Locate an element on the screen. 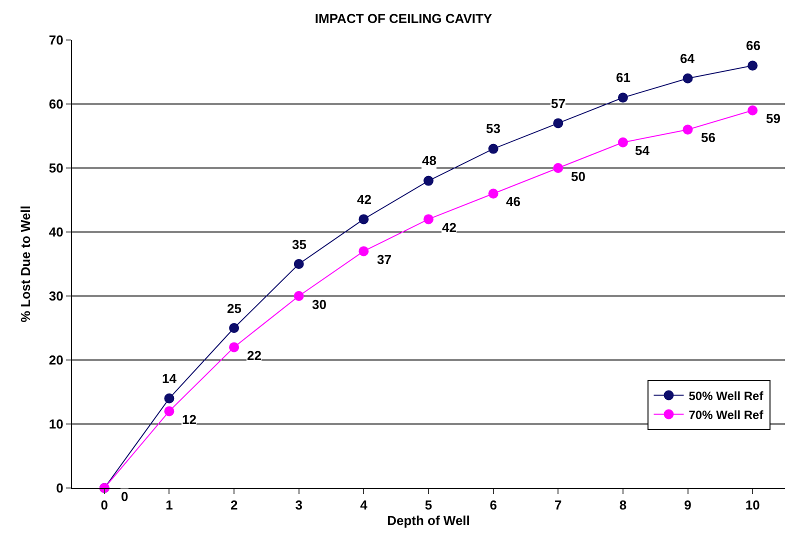 Image resolution: width=807 pixels, height=550 pixels. x-tick-label: 10 is located at coordinates (752, 505).